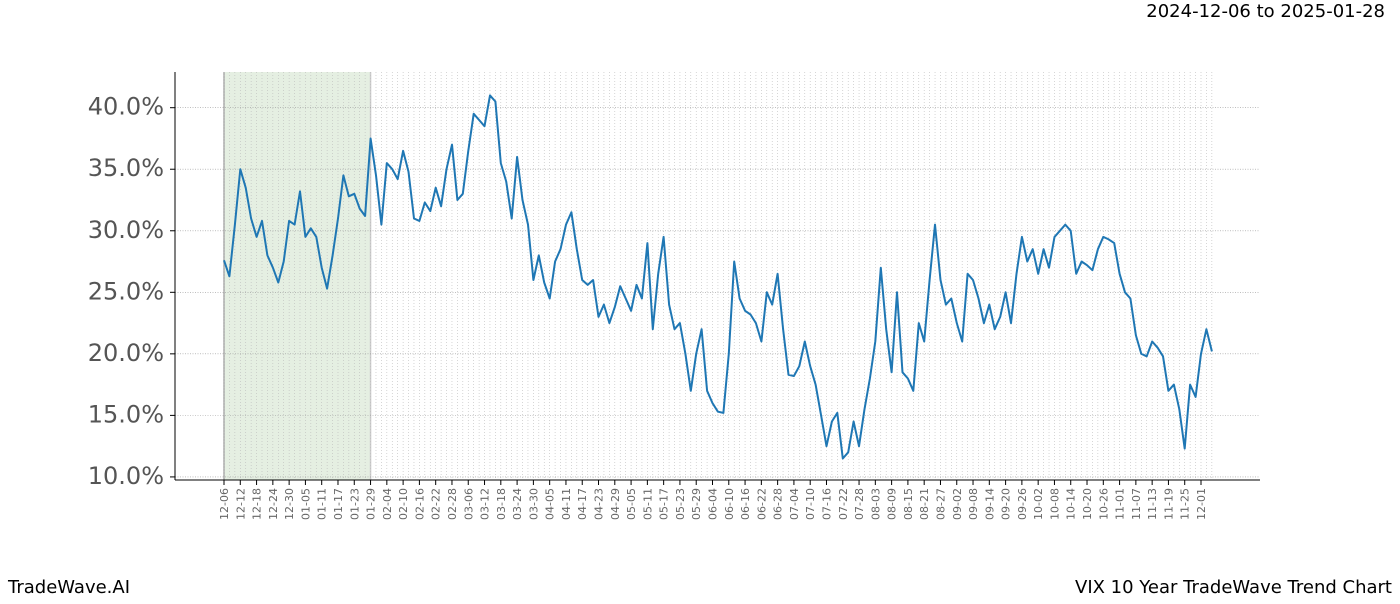  Describe the element at coordinates (1120, 504) in the screenshot. I see `x-tick-label: 11-01` at that location.